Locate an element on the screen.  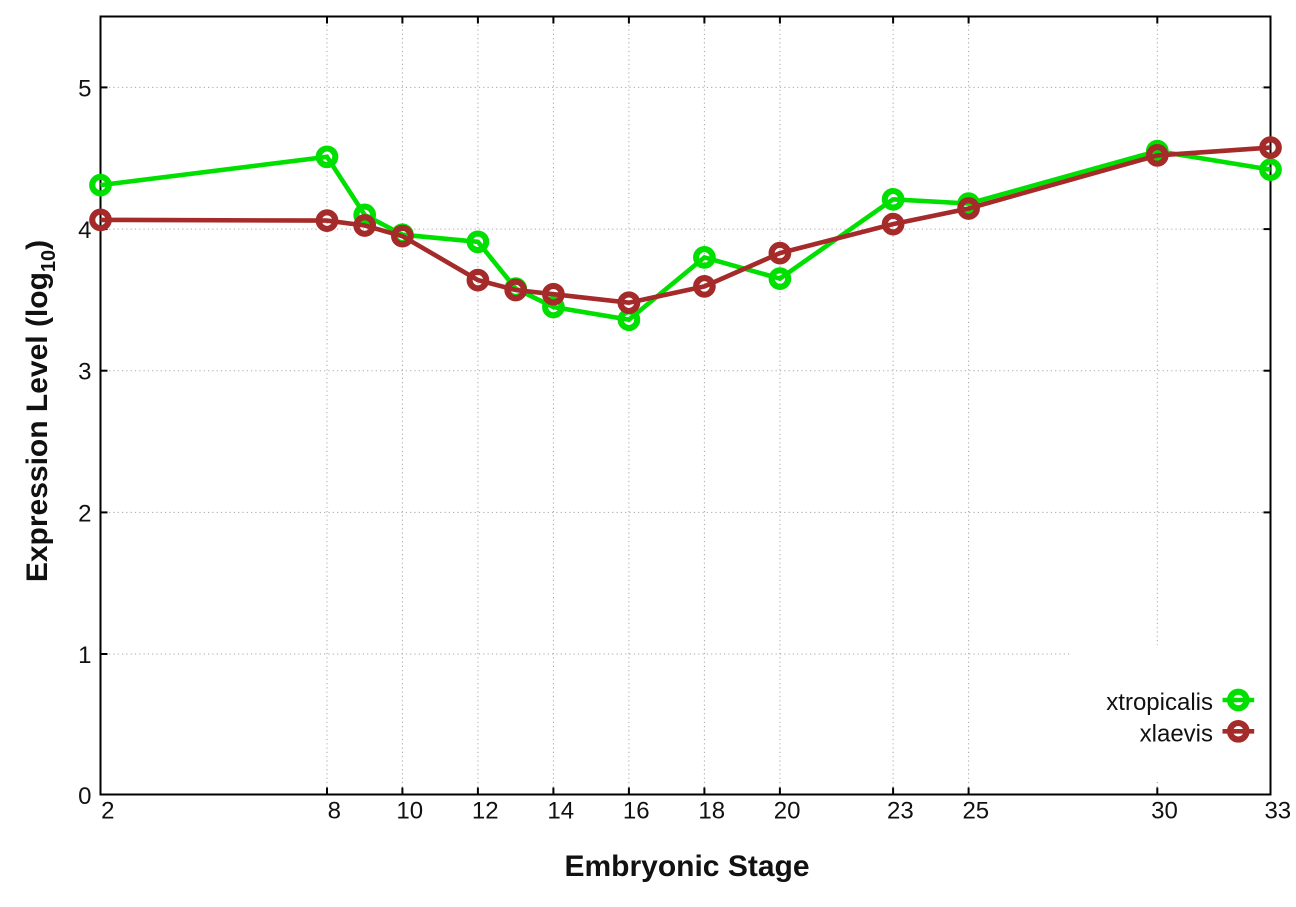
svg-text: 12 is located at coordinates (485, 810).